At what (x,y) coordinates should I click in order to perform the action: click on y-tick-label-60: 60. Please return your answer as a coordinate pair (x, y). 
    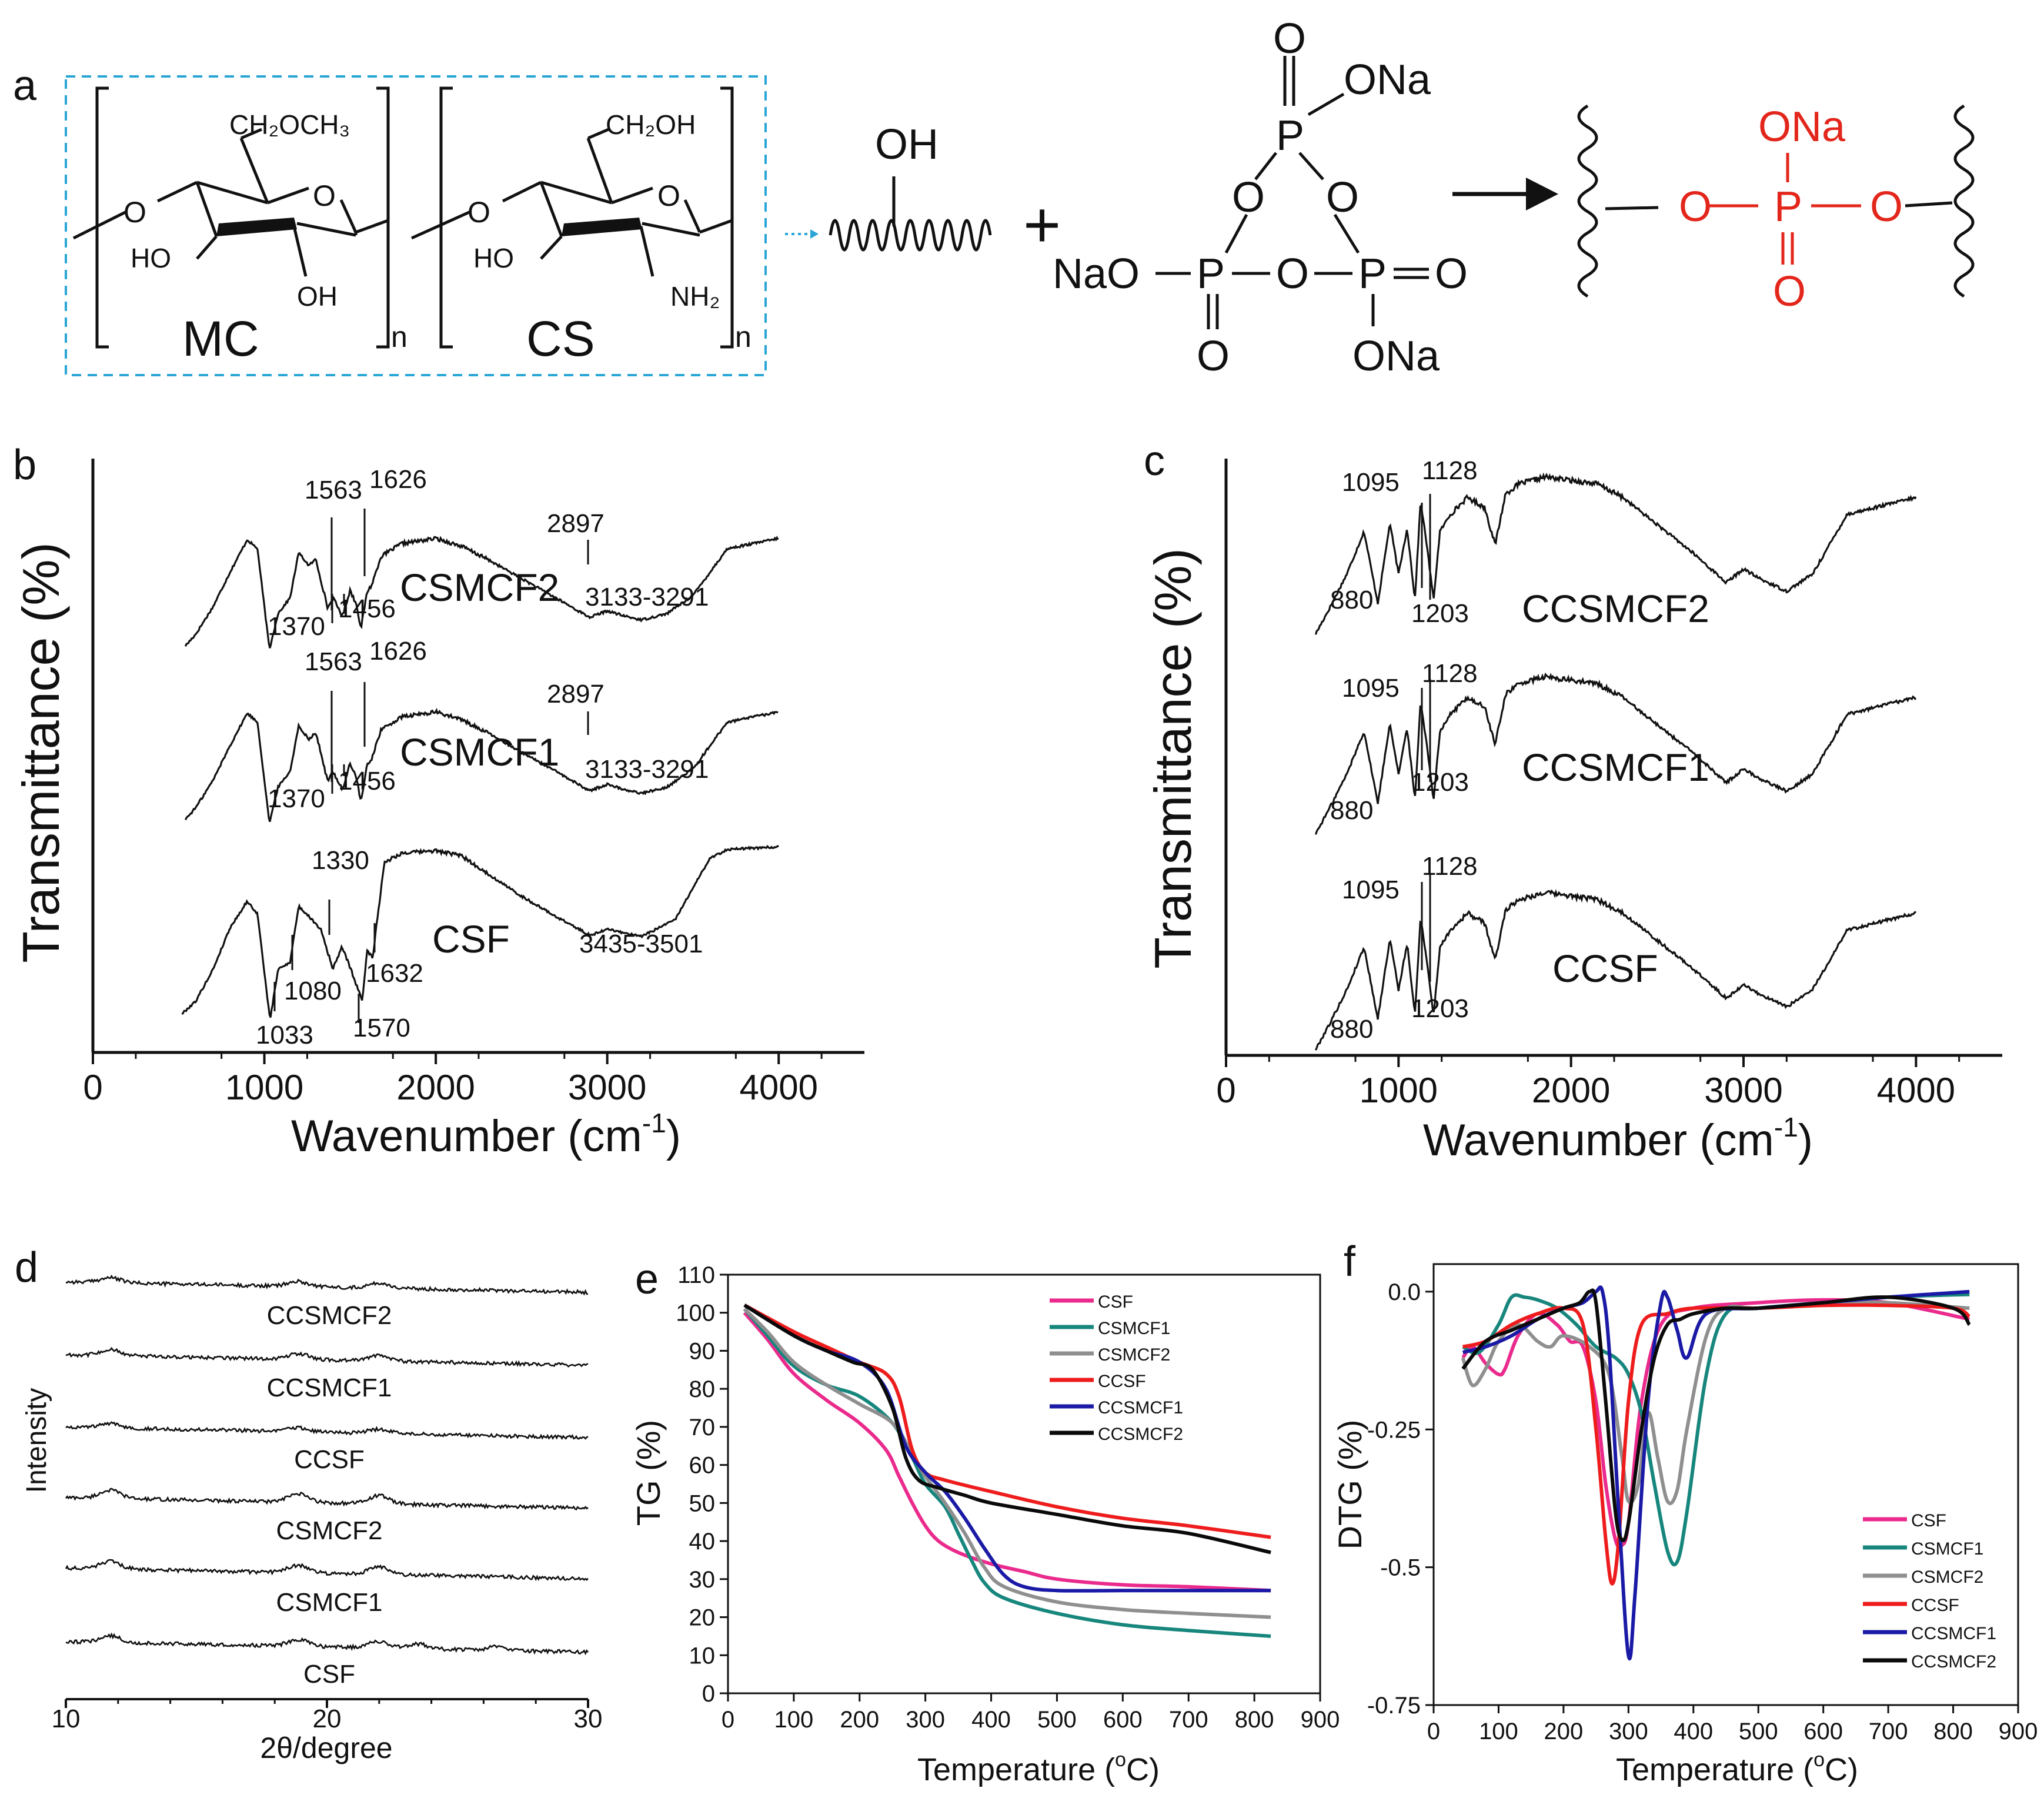
    Looking at the image, I should click on (703, 1466).